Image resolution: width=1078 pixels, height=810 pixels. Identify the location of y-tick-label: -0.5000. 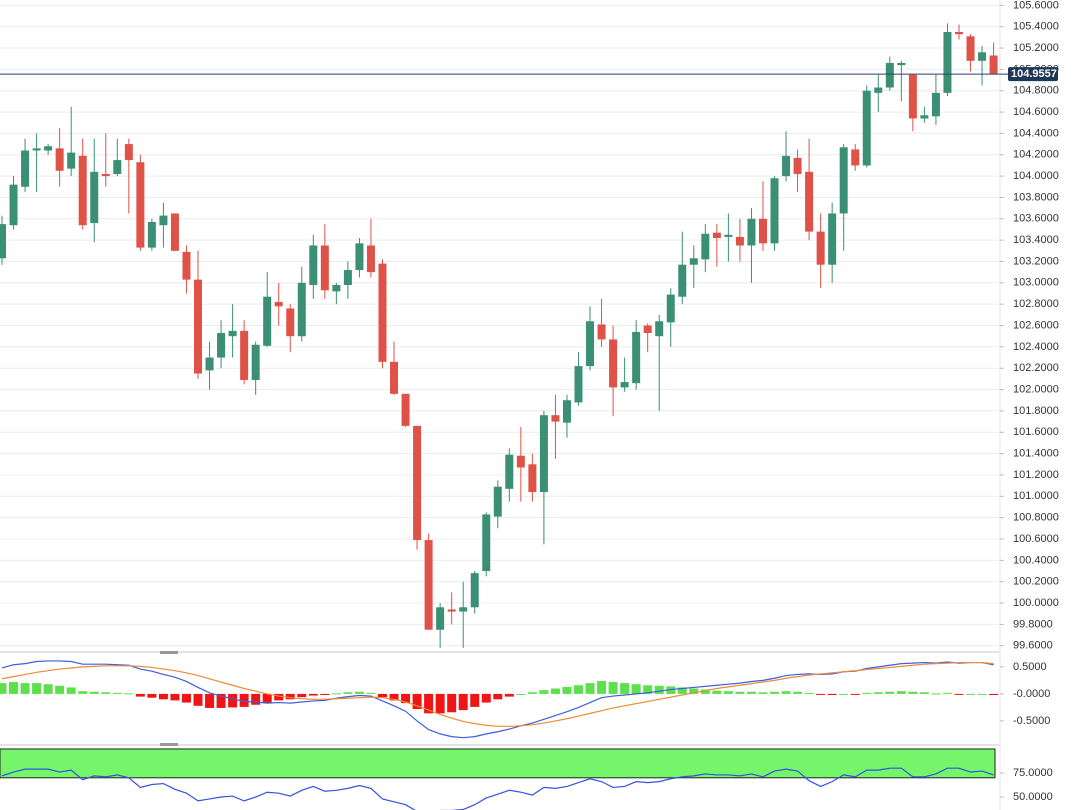
(1031, 721).